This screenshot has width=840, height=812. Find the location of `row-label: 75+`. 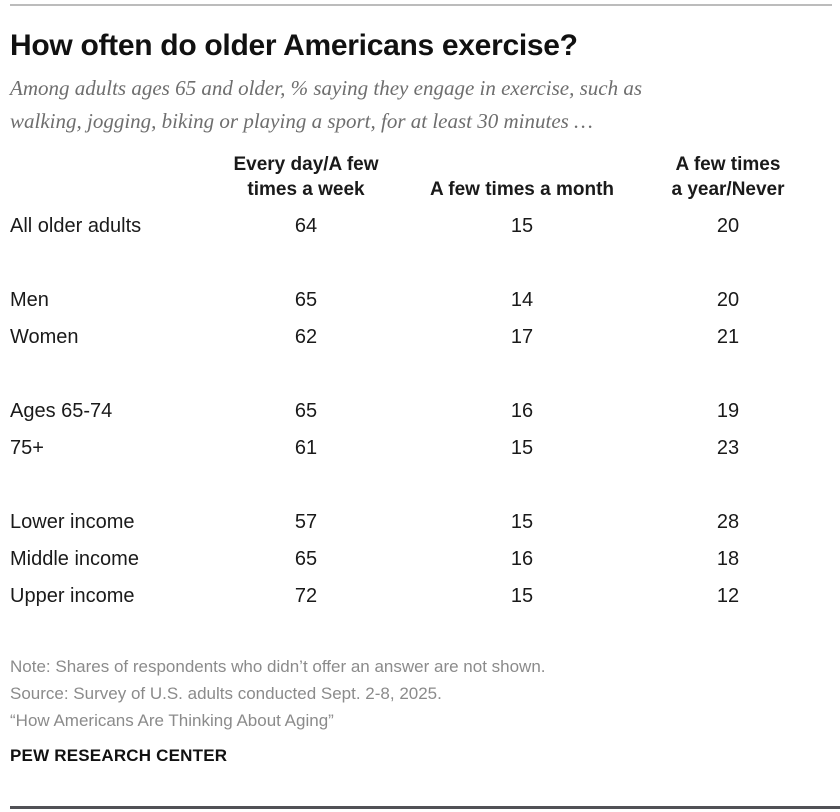

row-label: 75+ is located at coordinates (27, 448).